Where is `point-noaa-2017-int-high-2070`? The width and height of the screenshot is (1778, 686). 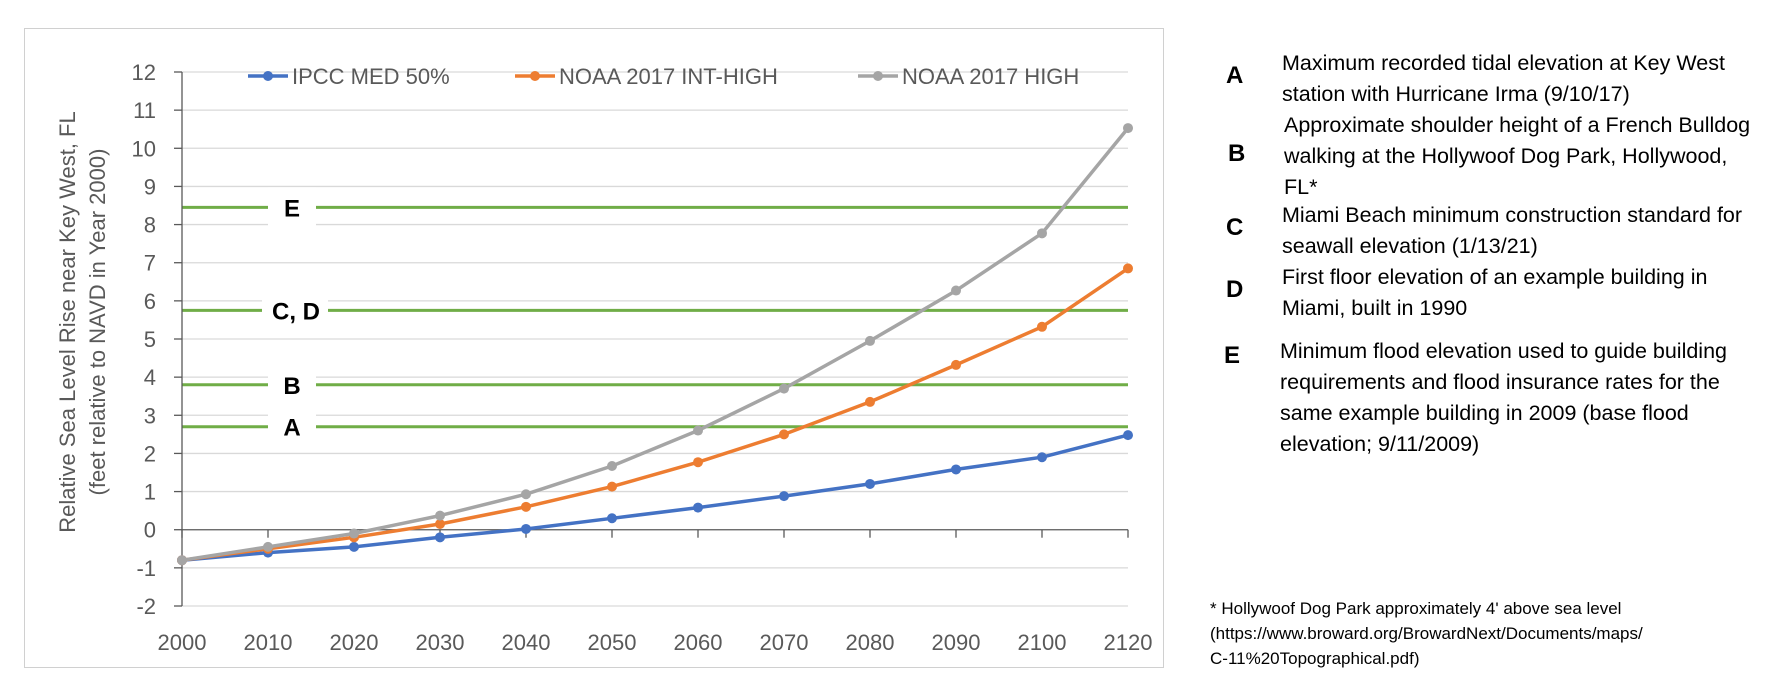 point-noaa-2017-int-high-2070 is located at coordinates (784, 434).